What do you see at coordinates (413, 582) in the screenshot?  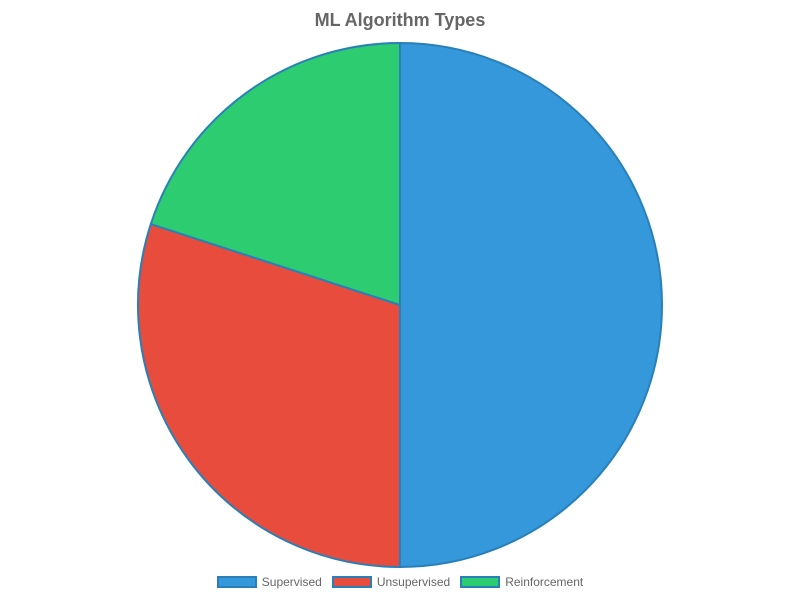 I see `legend-label: Unsupervised` at bounding box center [413, 582].